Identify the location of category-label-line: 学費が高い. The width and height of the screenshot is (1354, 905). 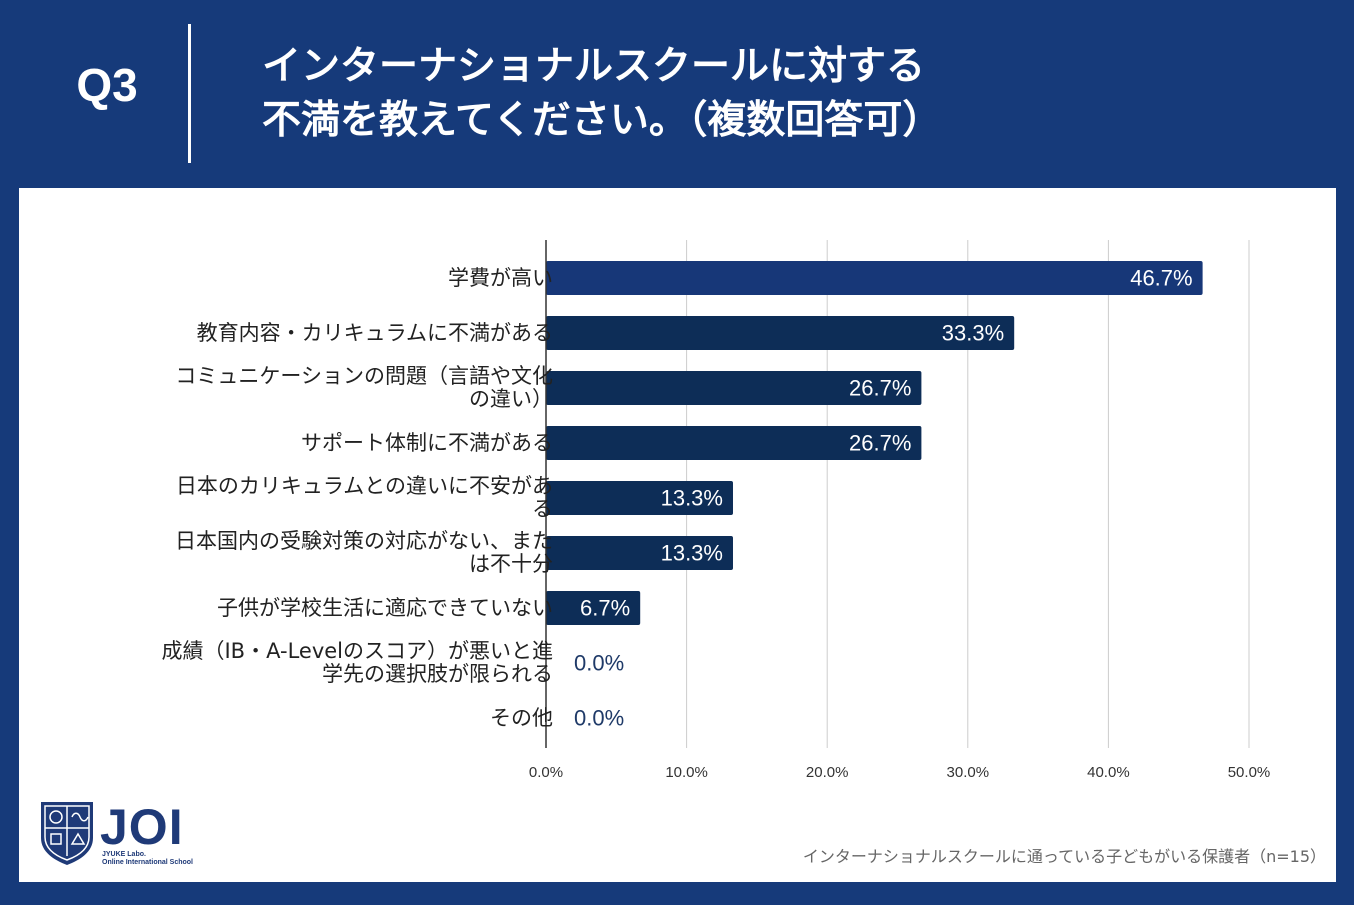
(500, 277).